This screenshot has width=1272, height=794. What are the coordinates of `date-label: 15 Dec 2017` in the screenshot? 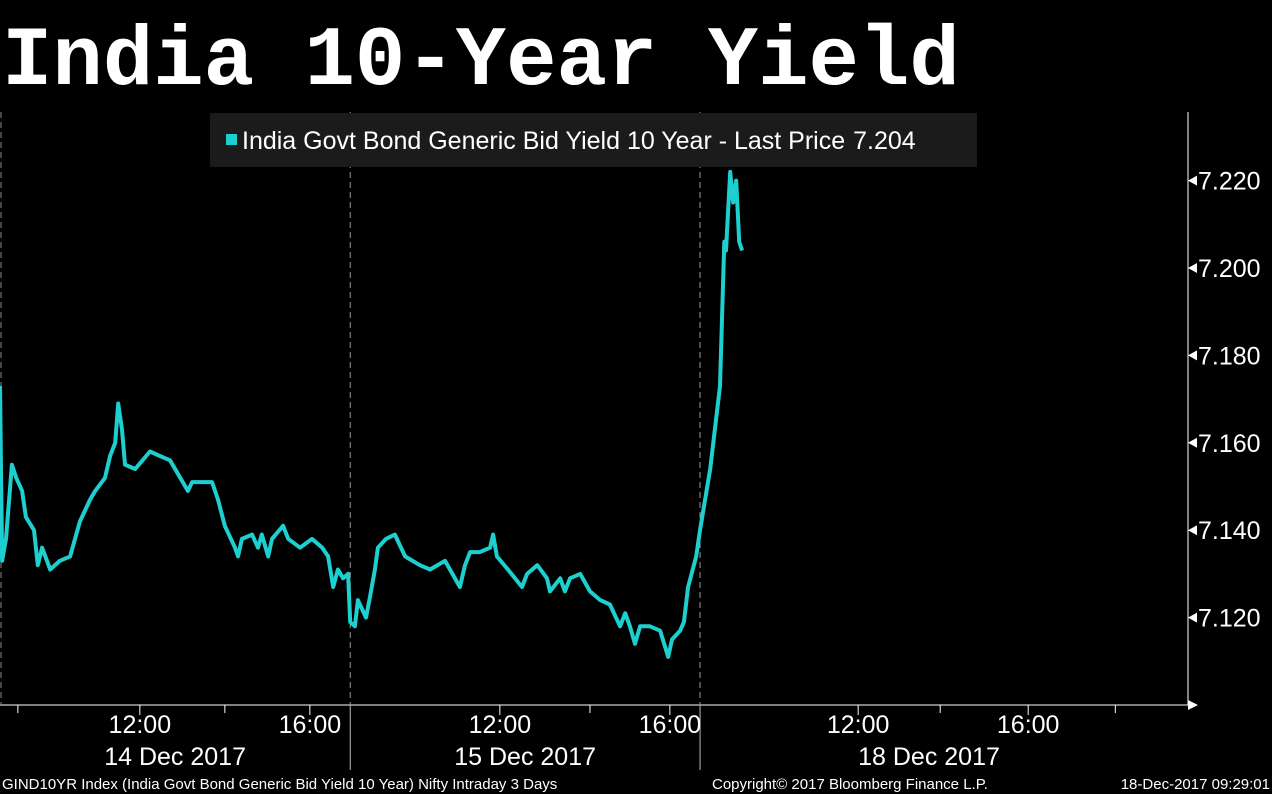 It's located at (525, 757).